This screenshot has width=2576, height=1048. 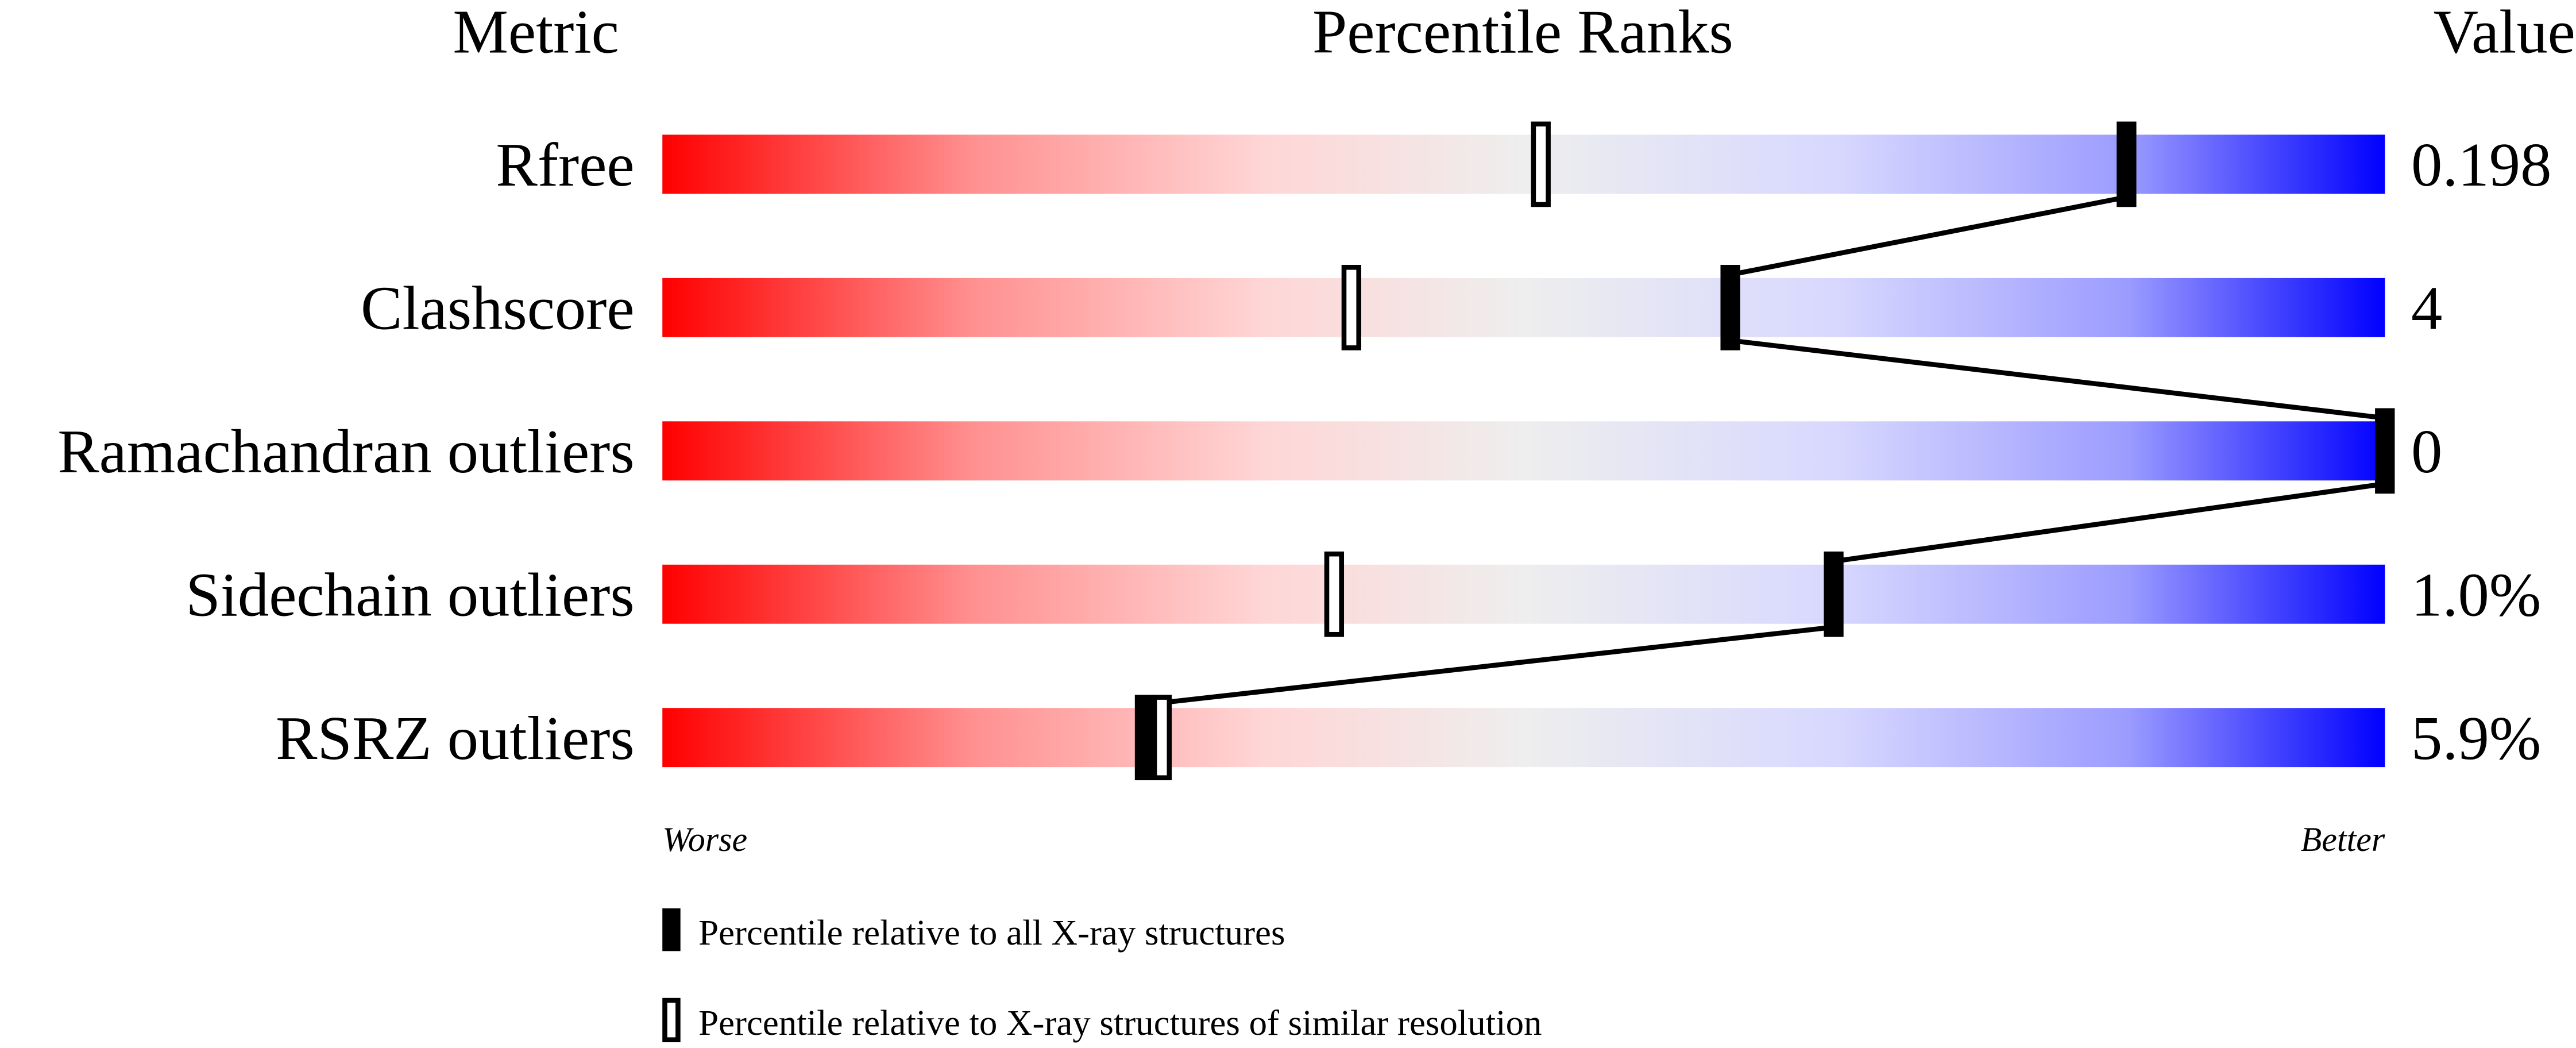 What do you see at coordinates (498, 308) in the screenshot?
I see `metric-label-clashscore: Clashscore` at bounding box center [498, 308].